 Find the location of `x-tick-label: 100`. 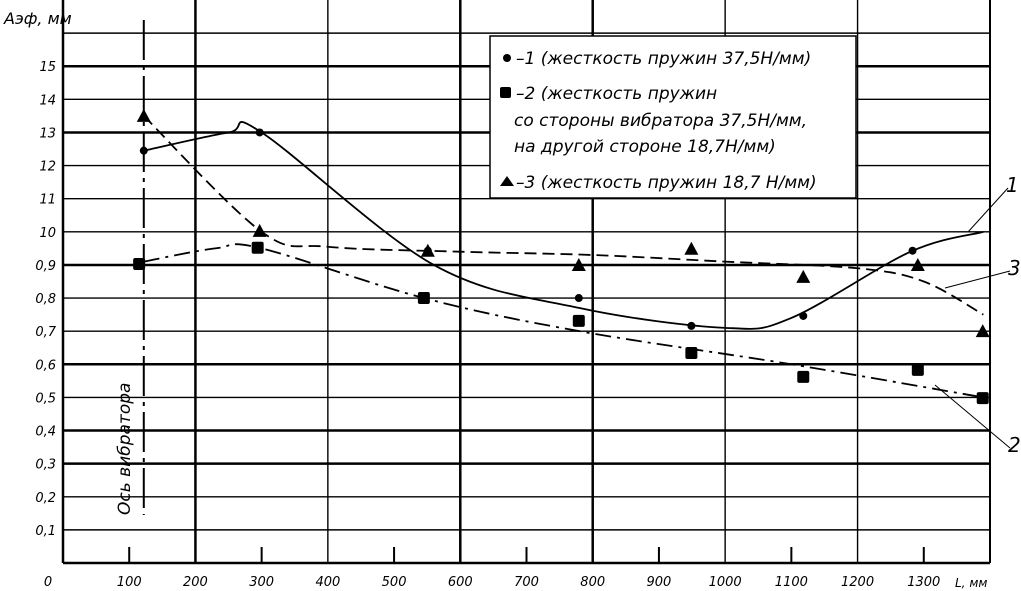

x-tick-label: 100 is located at coordinates (129, 582).